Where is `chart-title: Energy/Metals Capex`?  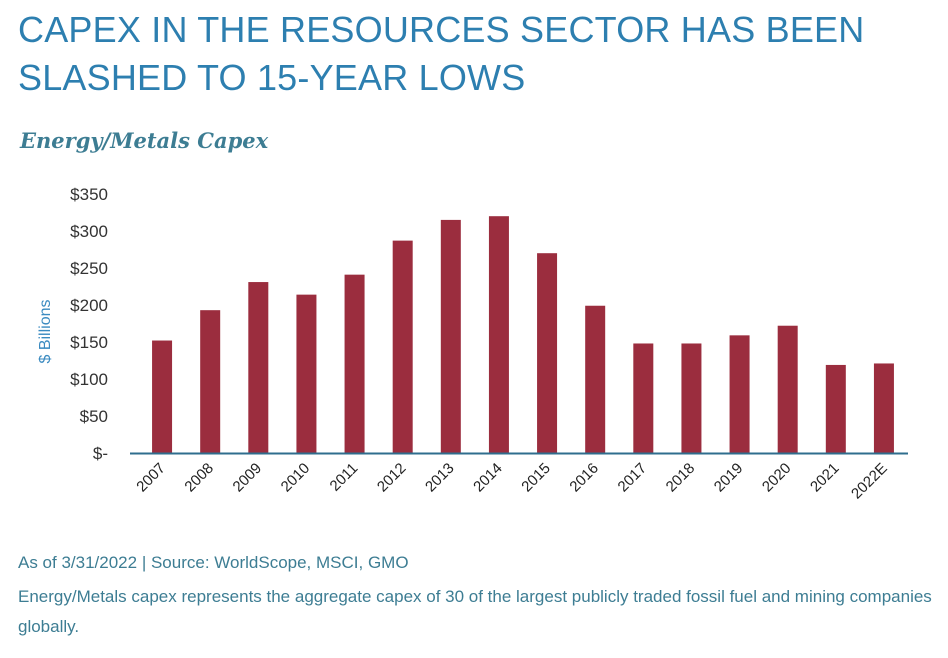
chart-title: Energy/Metals Capex is located at coordinates (144, 140).